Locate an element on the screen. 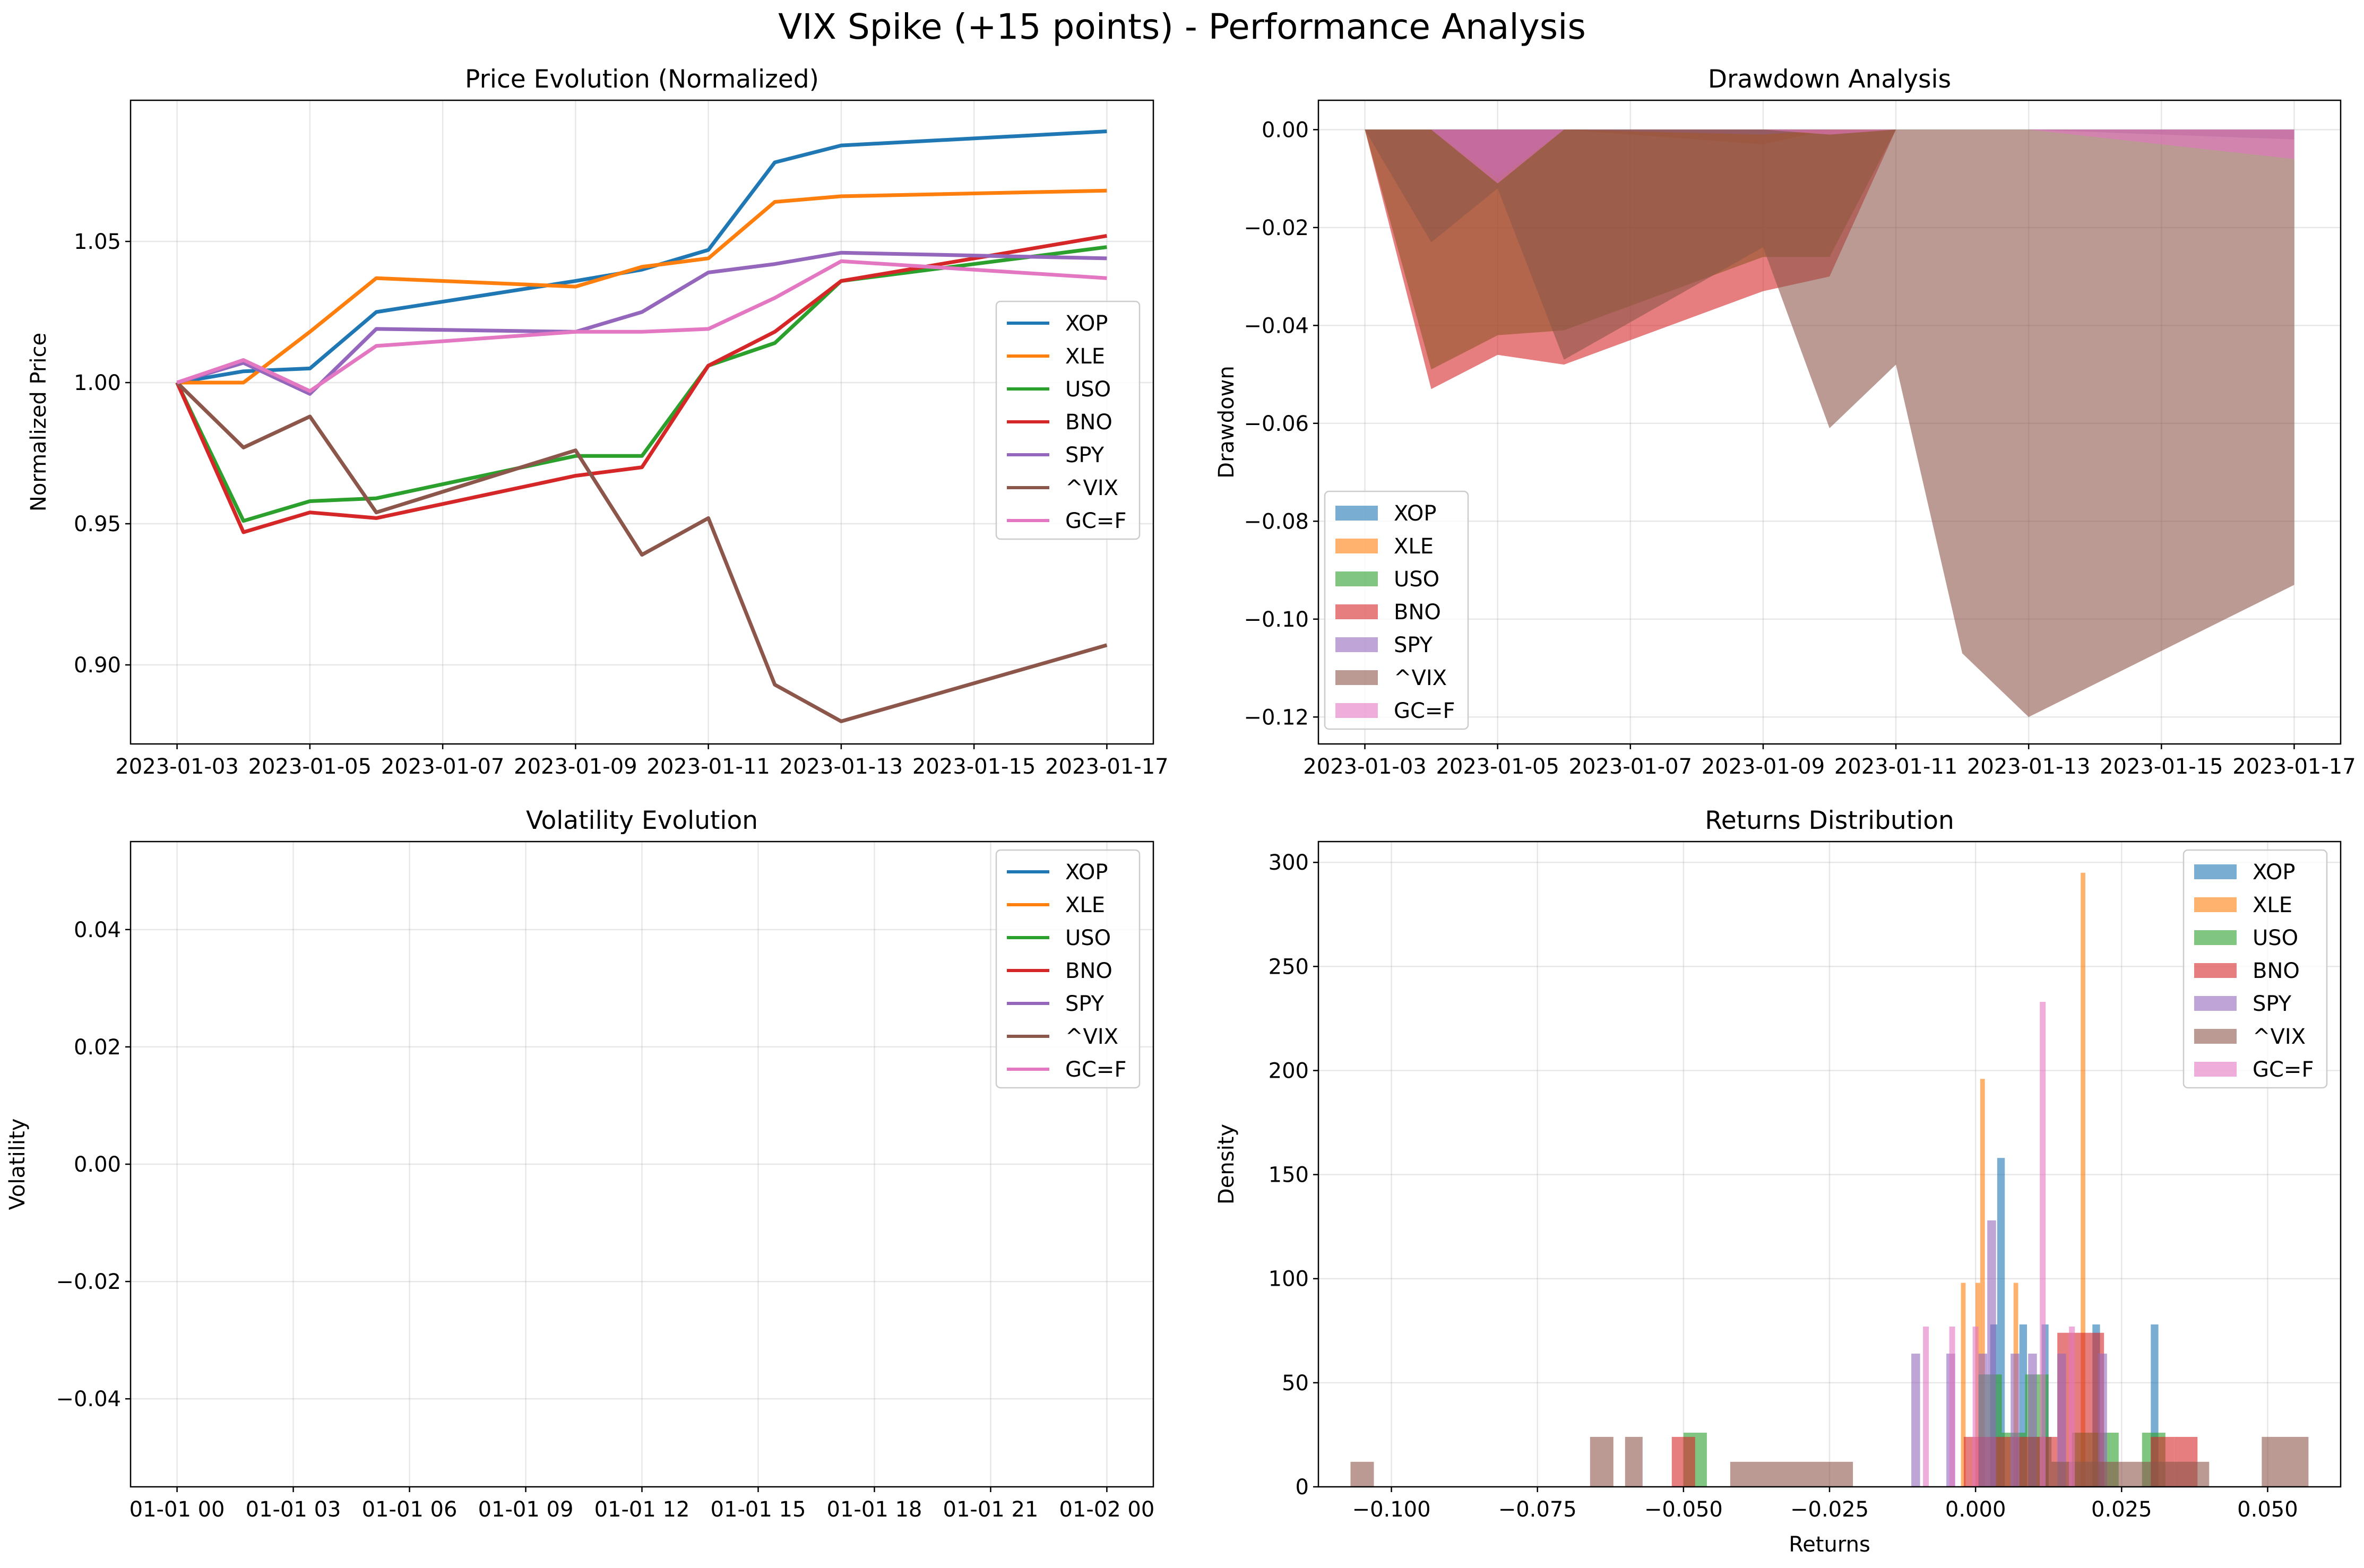 The height and width of the screenshot is (1568, 2364). y-tick-label: 1.05 is located at coordinates (98, 242).